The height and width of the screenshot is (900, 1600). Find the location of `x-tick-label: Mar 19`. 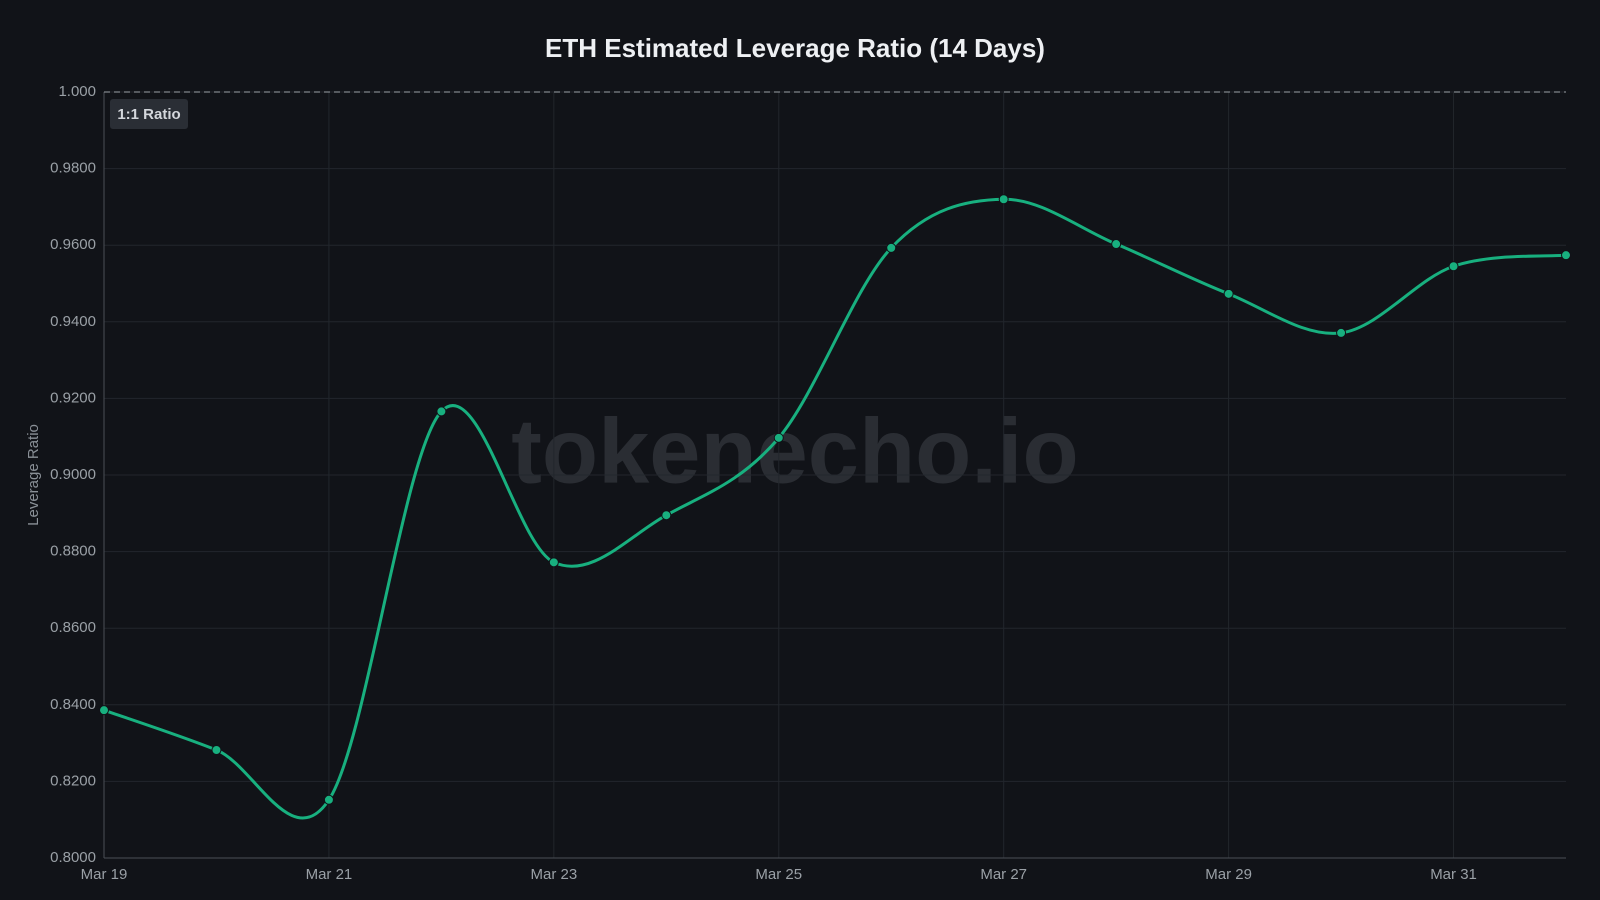

x-tick-label: Mar 19 is located at coordinates (104, 874).